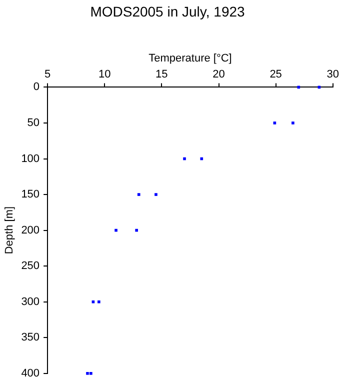  I want to click on chart-title: MODS2005 in July, 1923, so click(168, 11).